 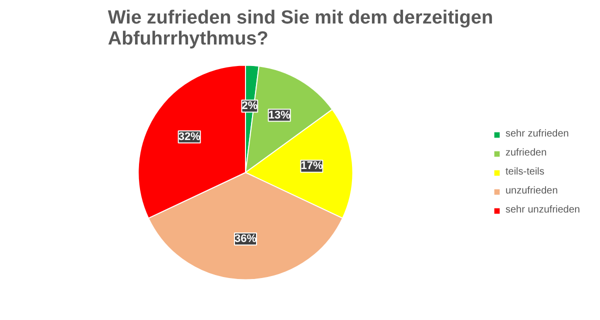 I want to click on legend-label: sehr unzufrieden, so click(x=543, y=210).